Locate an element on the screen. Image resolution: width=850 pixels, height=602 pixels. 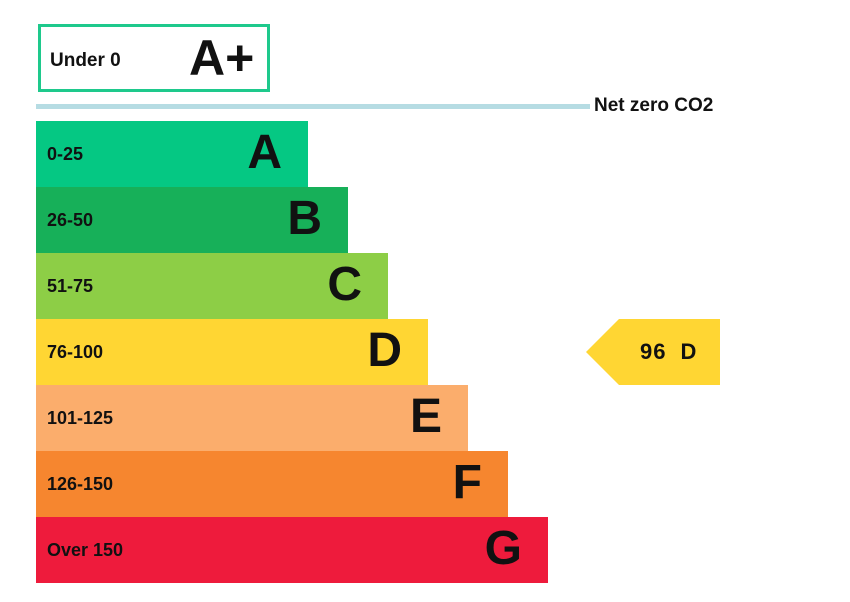
band-d-letter: D is located at coordinates (384, 350).